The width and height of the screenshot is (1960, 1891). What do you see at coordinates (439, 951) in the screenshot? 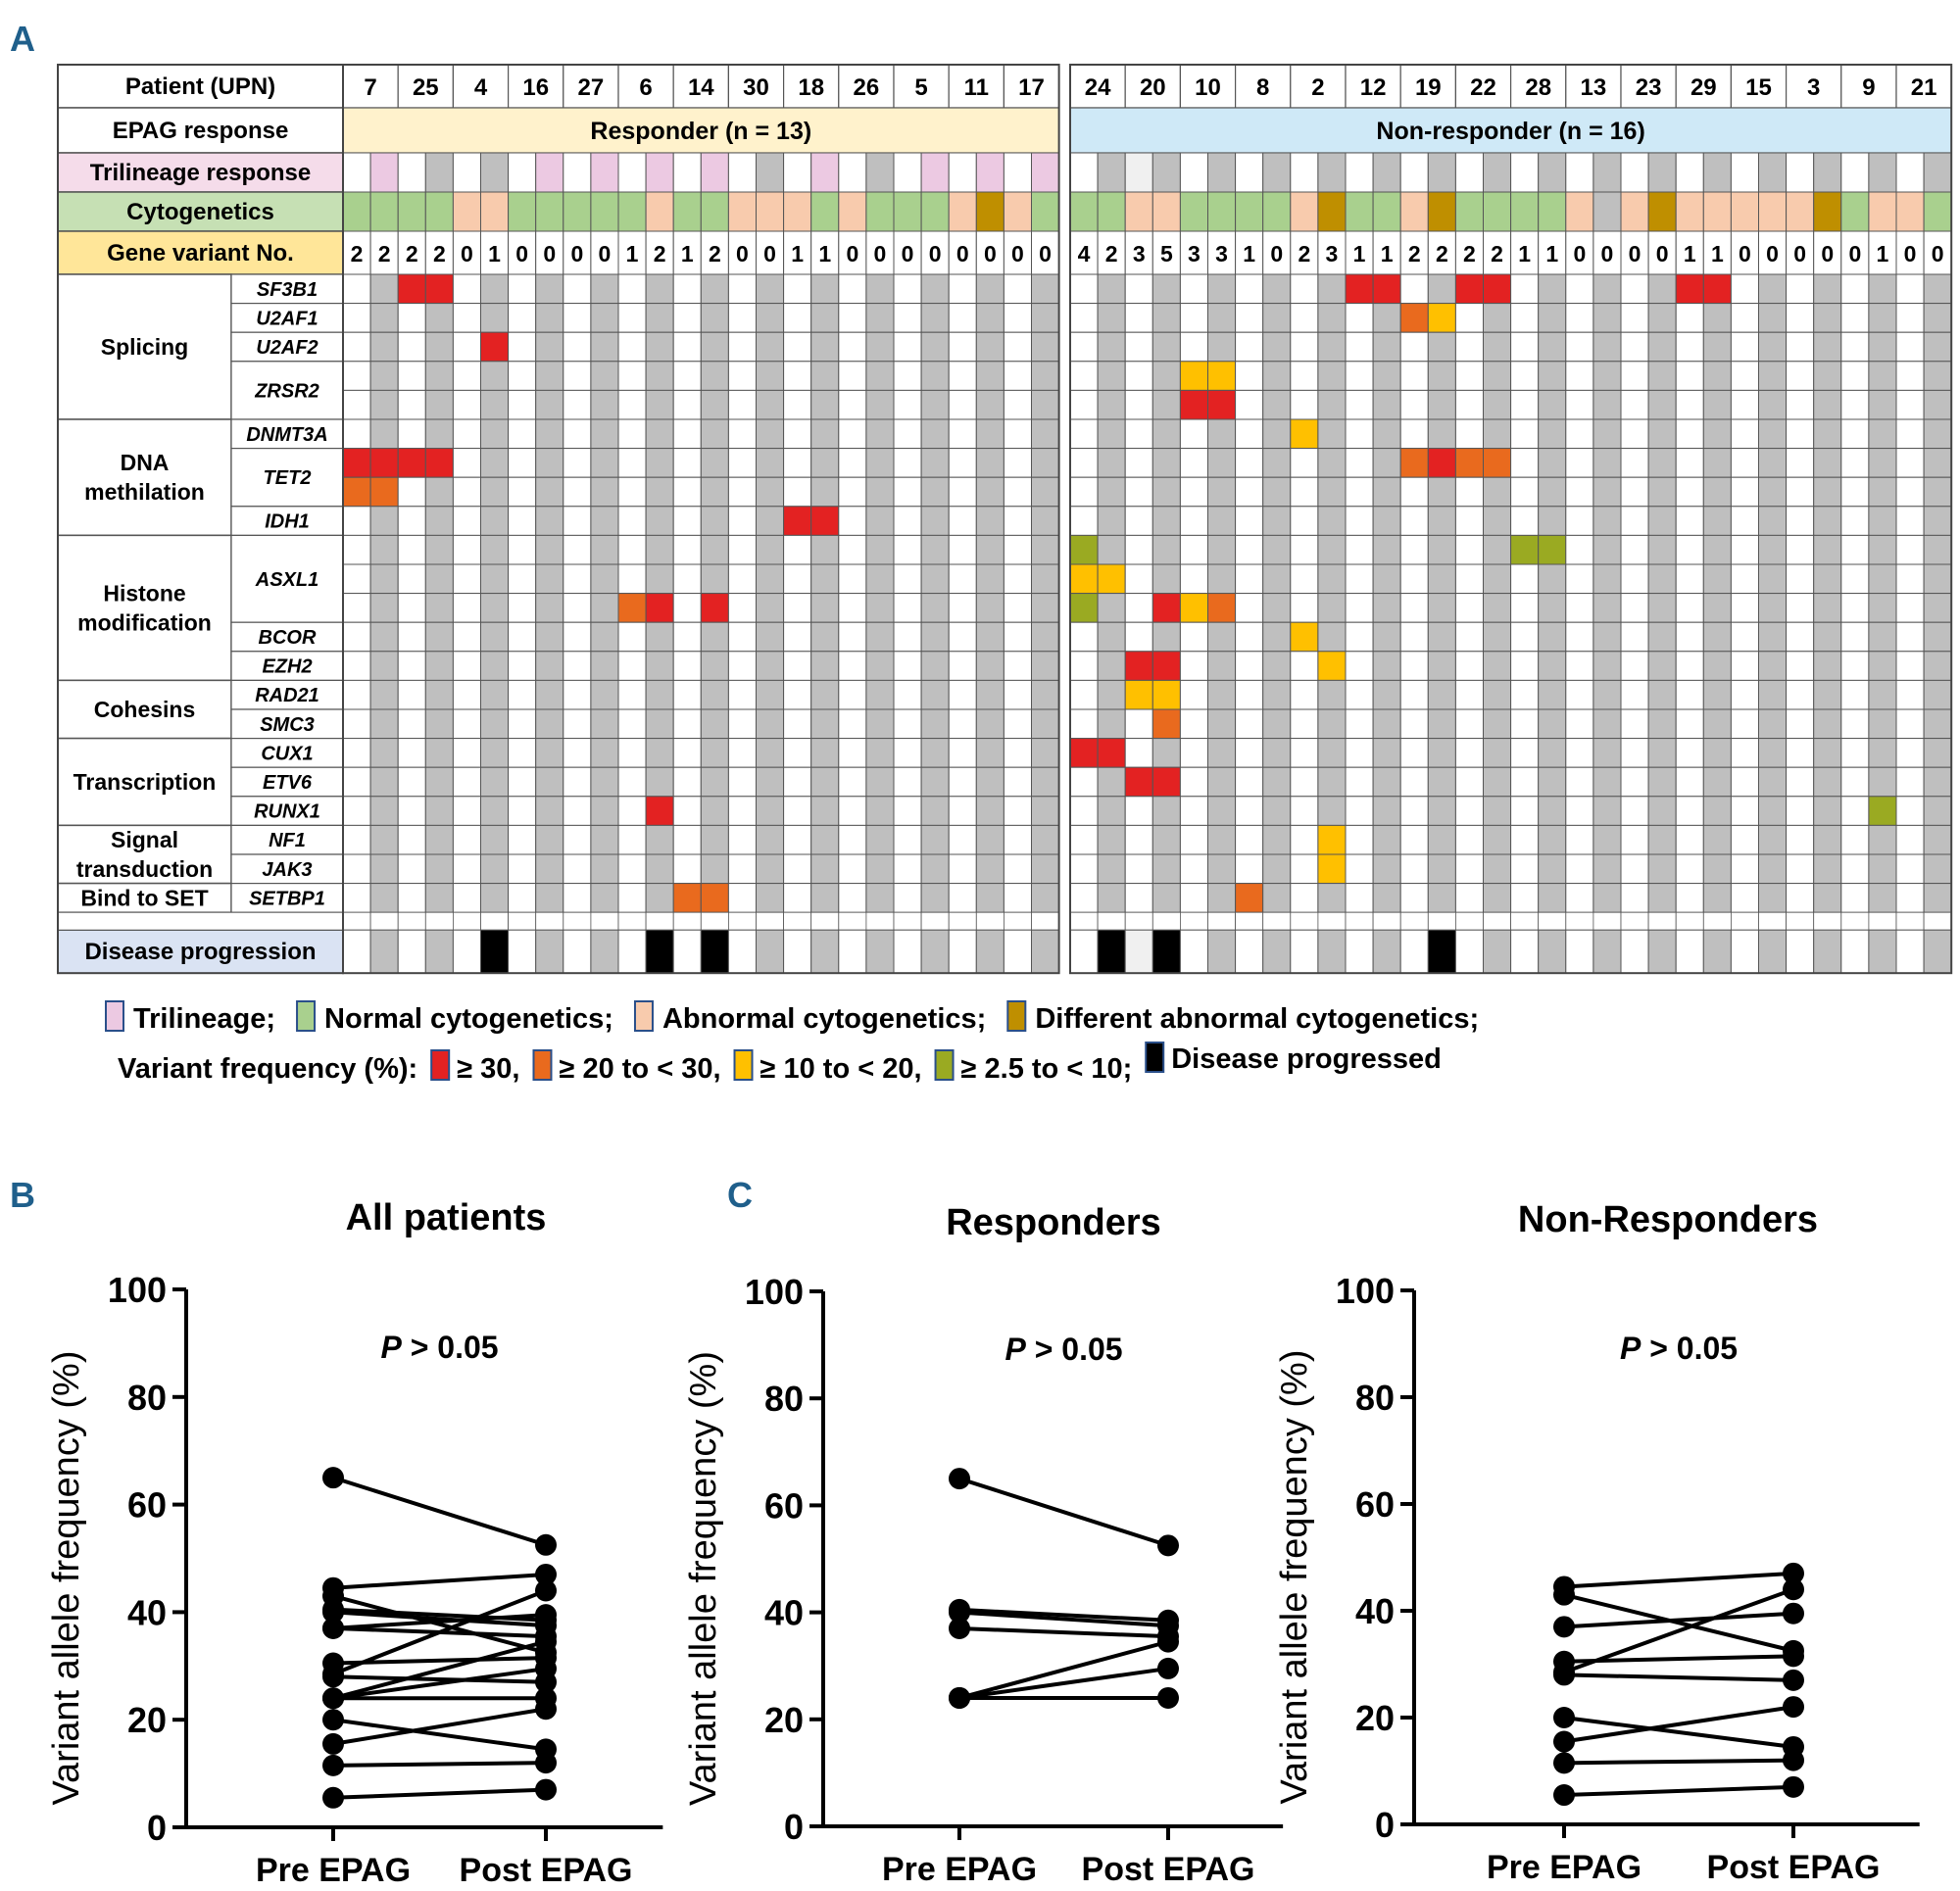
I see `disease-progression-cell` at bounding box center [439, 951].